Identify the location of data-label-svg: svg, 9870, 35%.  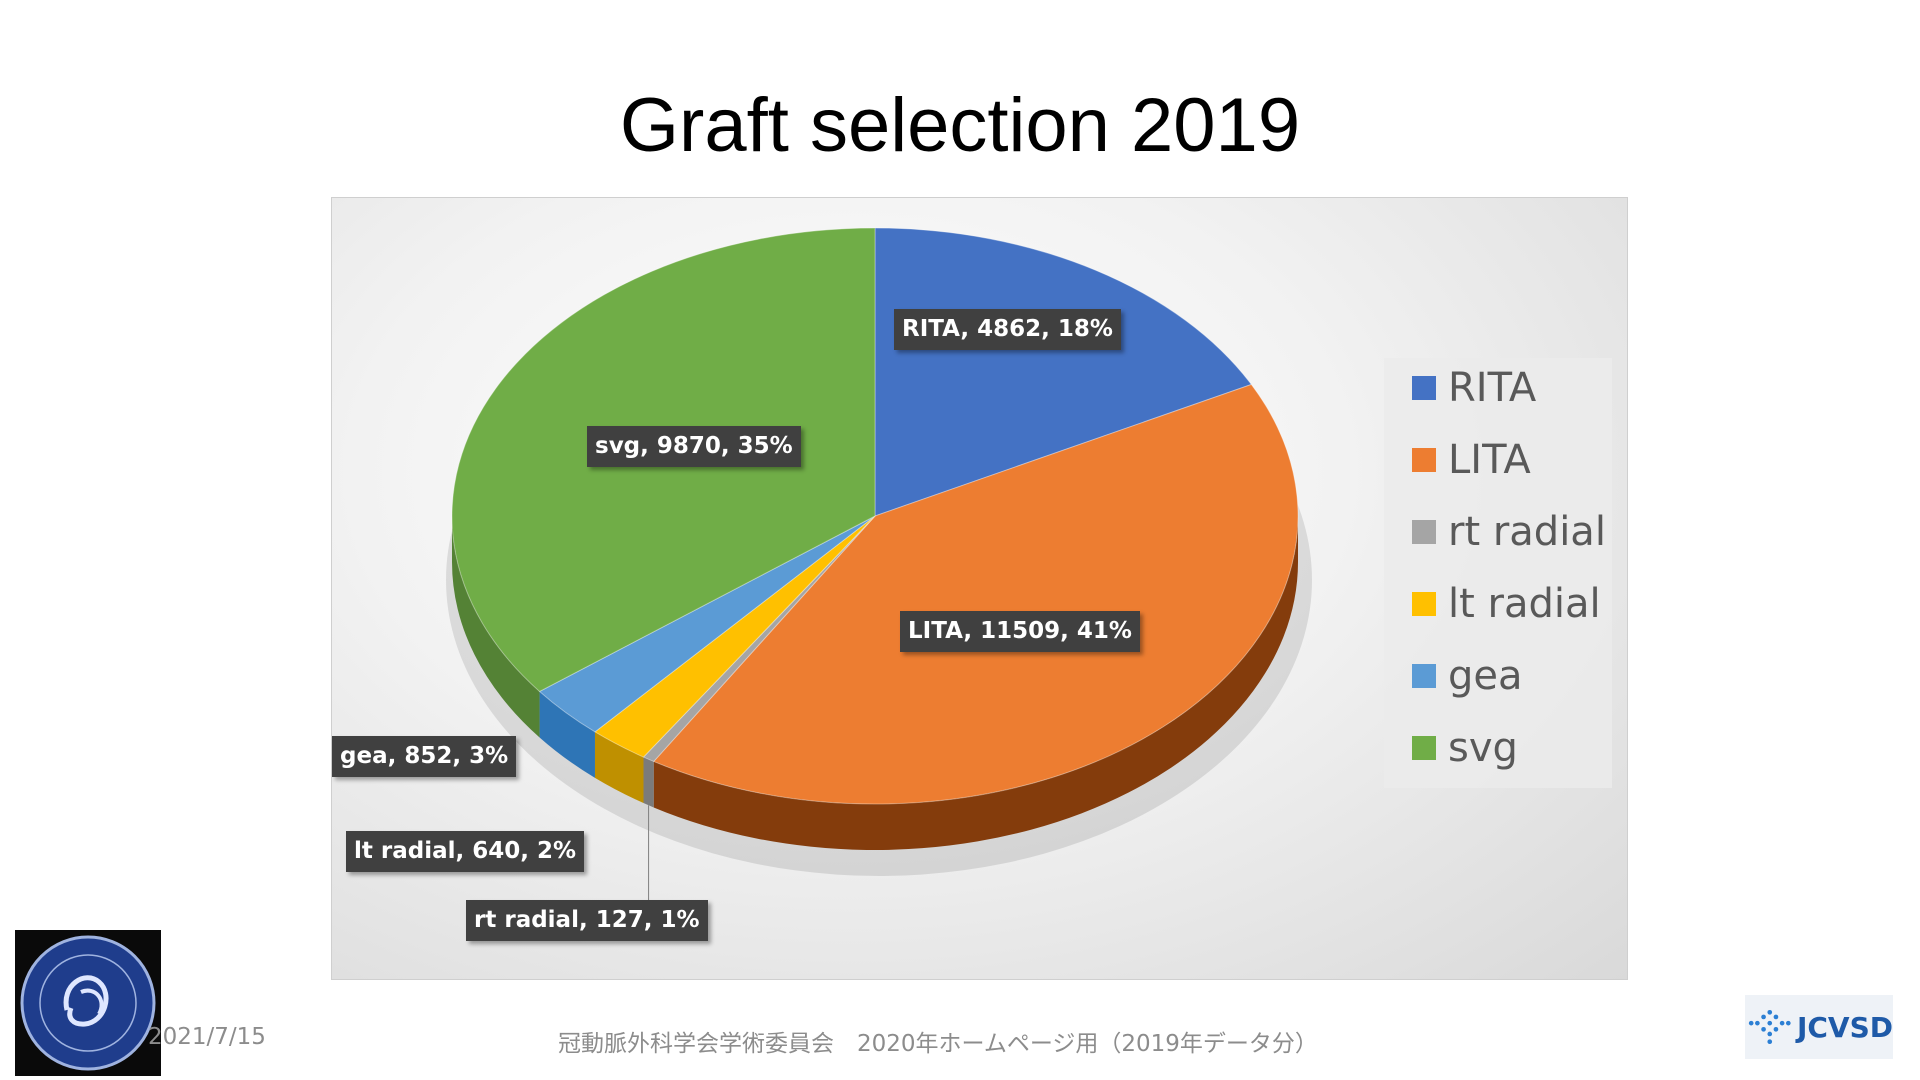
(694, 446).